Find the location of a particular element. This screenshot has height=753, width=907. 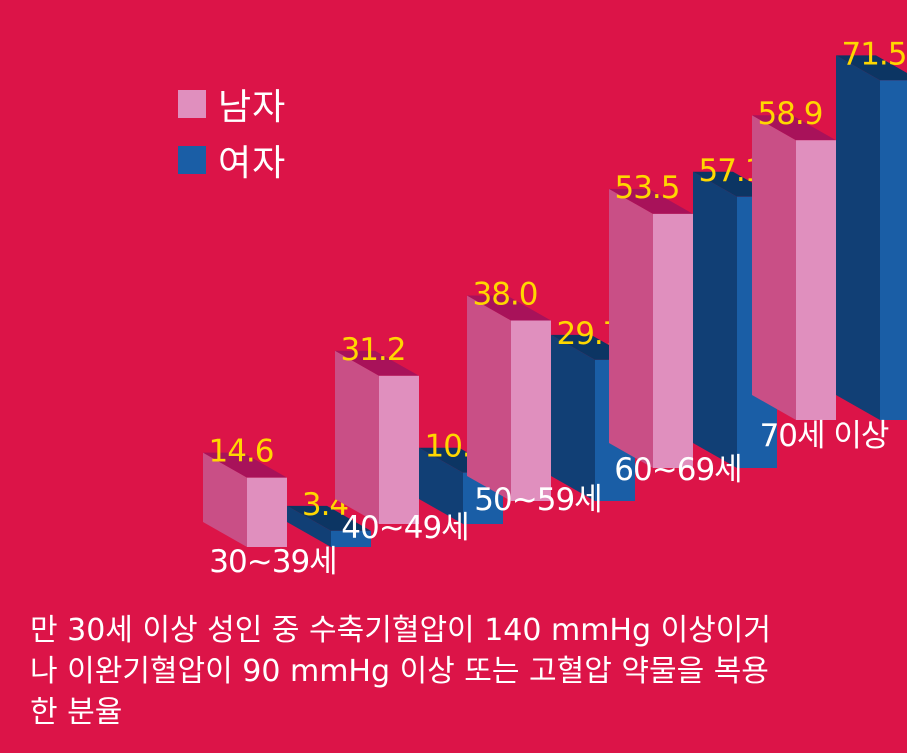

bar-male-5-top-face is located at coordinates (794, 128).